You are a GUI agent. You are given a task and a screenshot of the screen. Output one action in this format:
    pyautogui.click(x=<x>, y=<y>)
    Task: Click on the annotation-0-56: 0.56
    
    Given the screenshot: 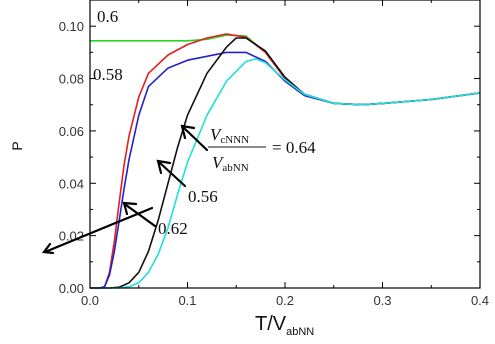 What is the action you would take?
    pyautogui.click(x=203, y=196)
    